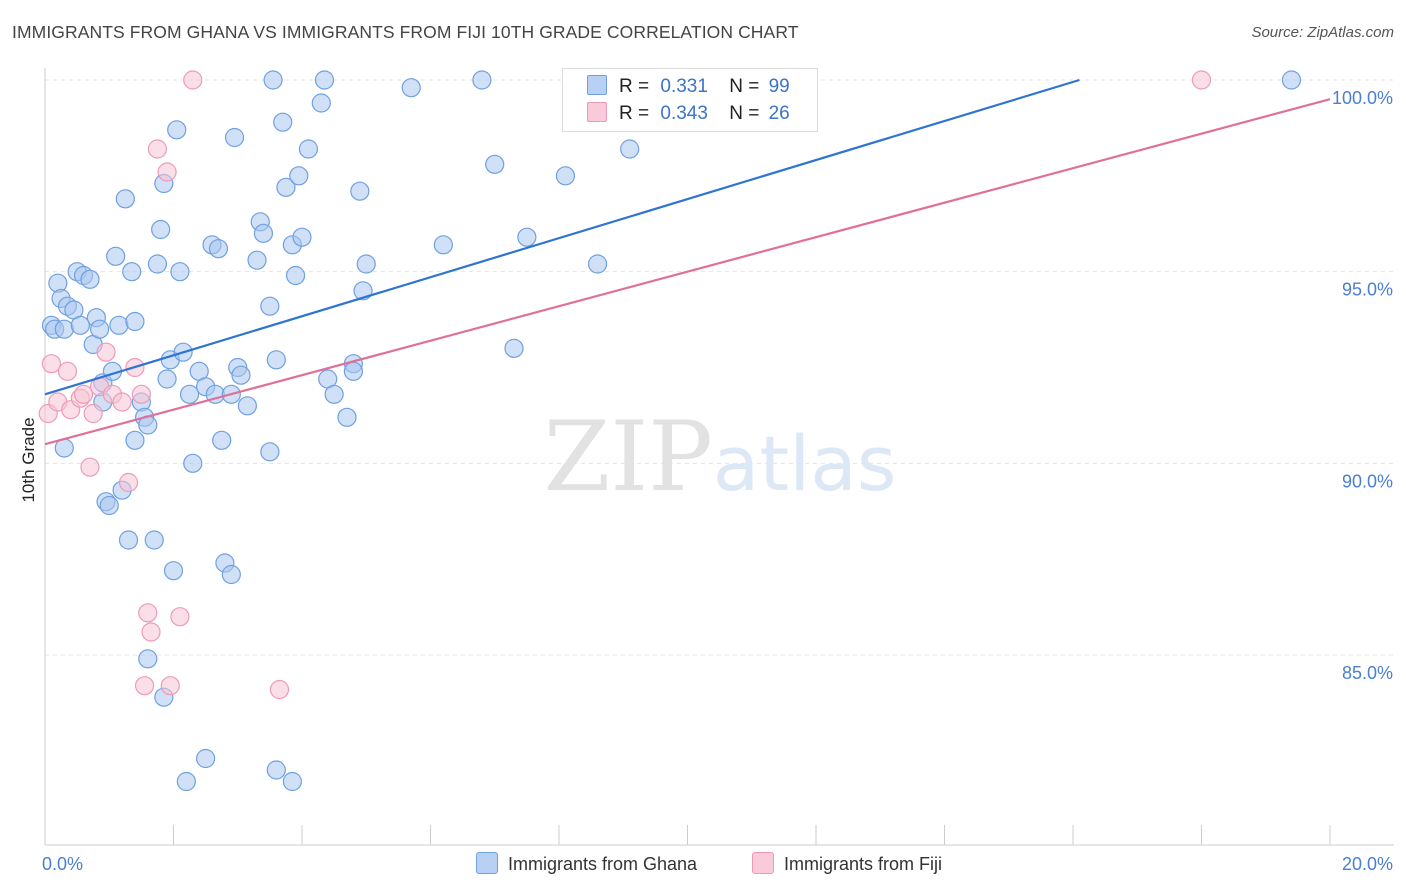  What do you see at coordinates (1362, 98) in the screenshot?
I see `y-tick-label: 100.0%` at bounding box center [1362, 98].